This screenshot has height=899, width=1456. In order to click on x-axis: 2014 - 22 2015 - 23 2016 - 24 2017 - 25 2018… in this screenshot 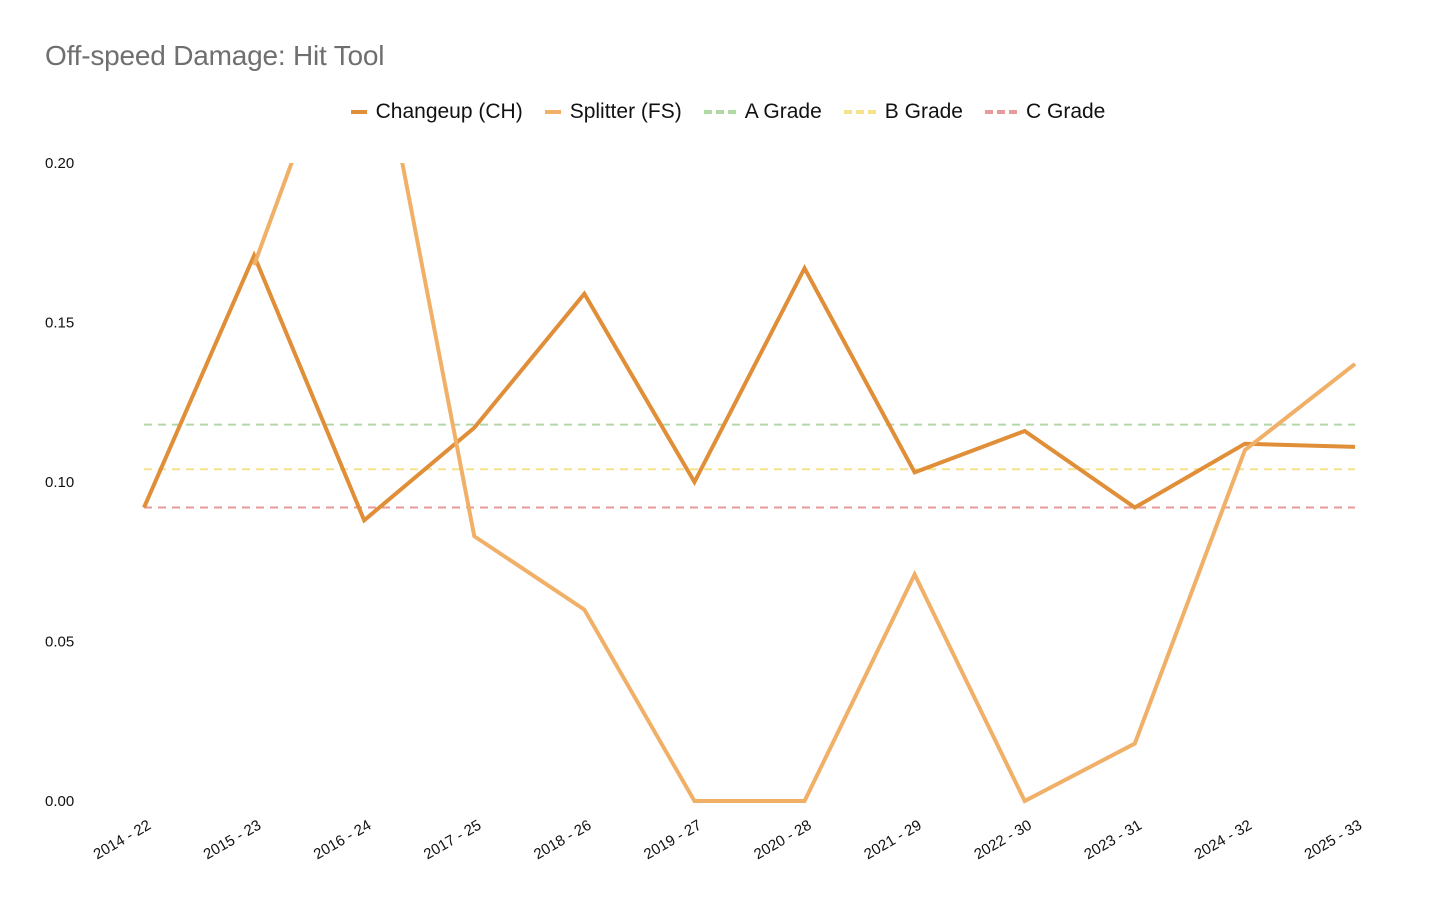, I will do `click(728, 840)`.